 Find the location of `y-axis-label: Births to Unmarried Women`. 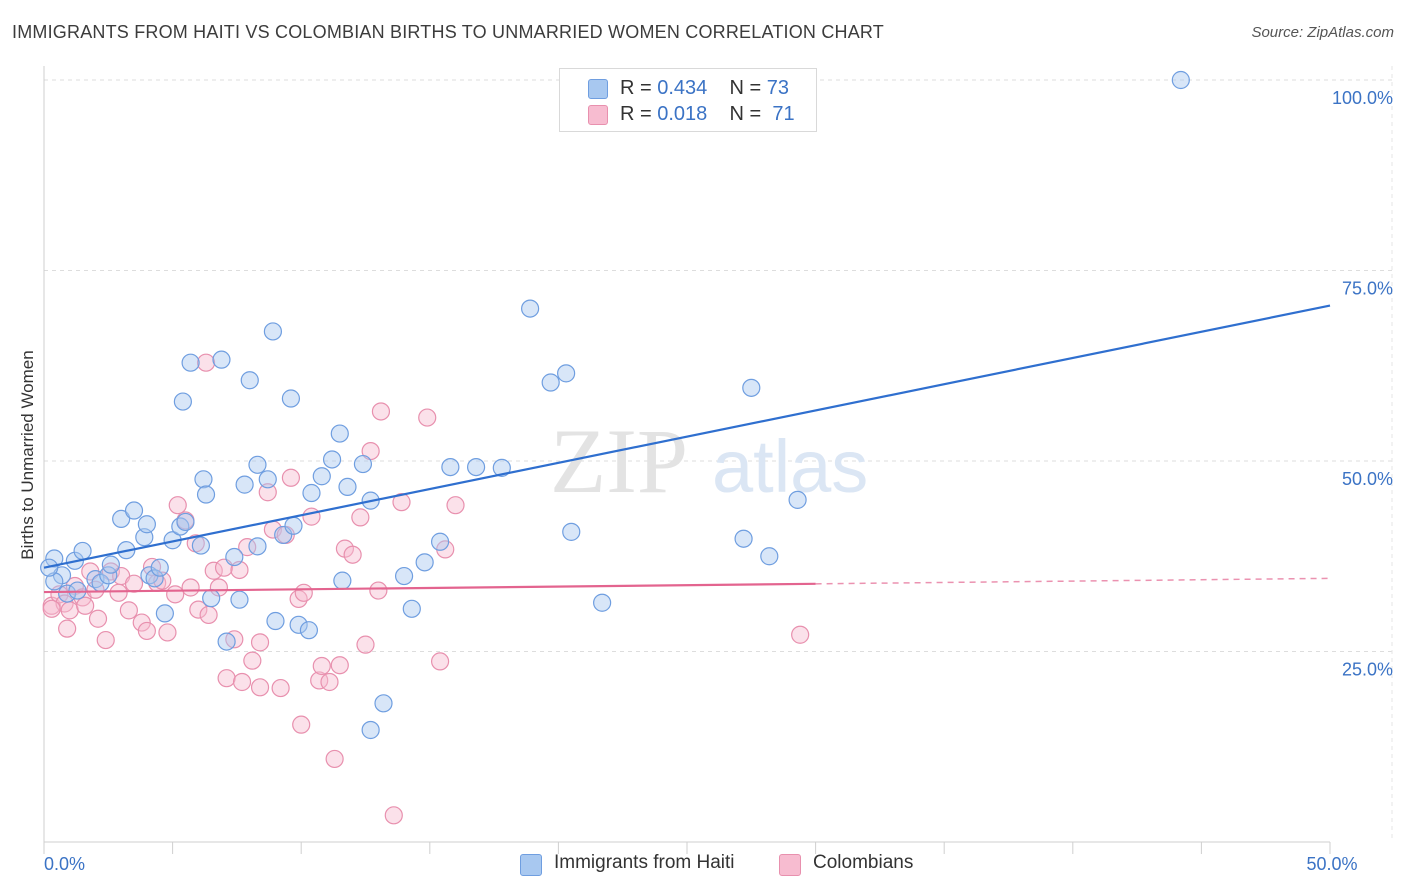

y-axis-label: Births to Unmarried Women is located at coordinates (27, 455).